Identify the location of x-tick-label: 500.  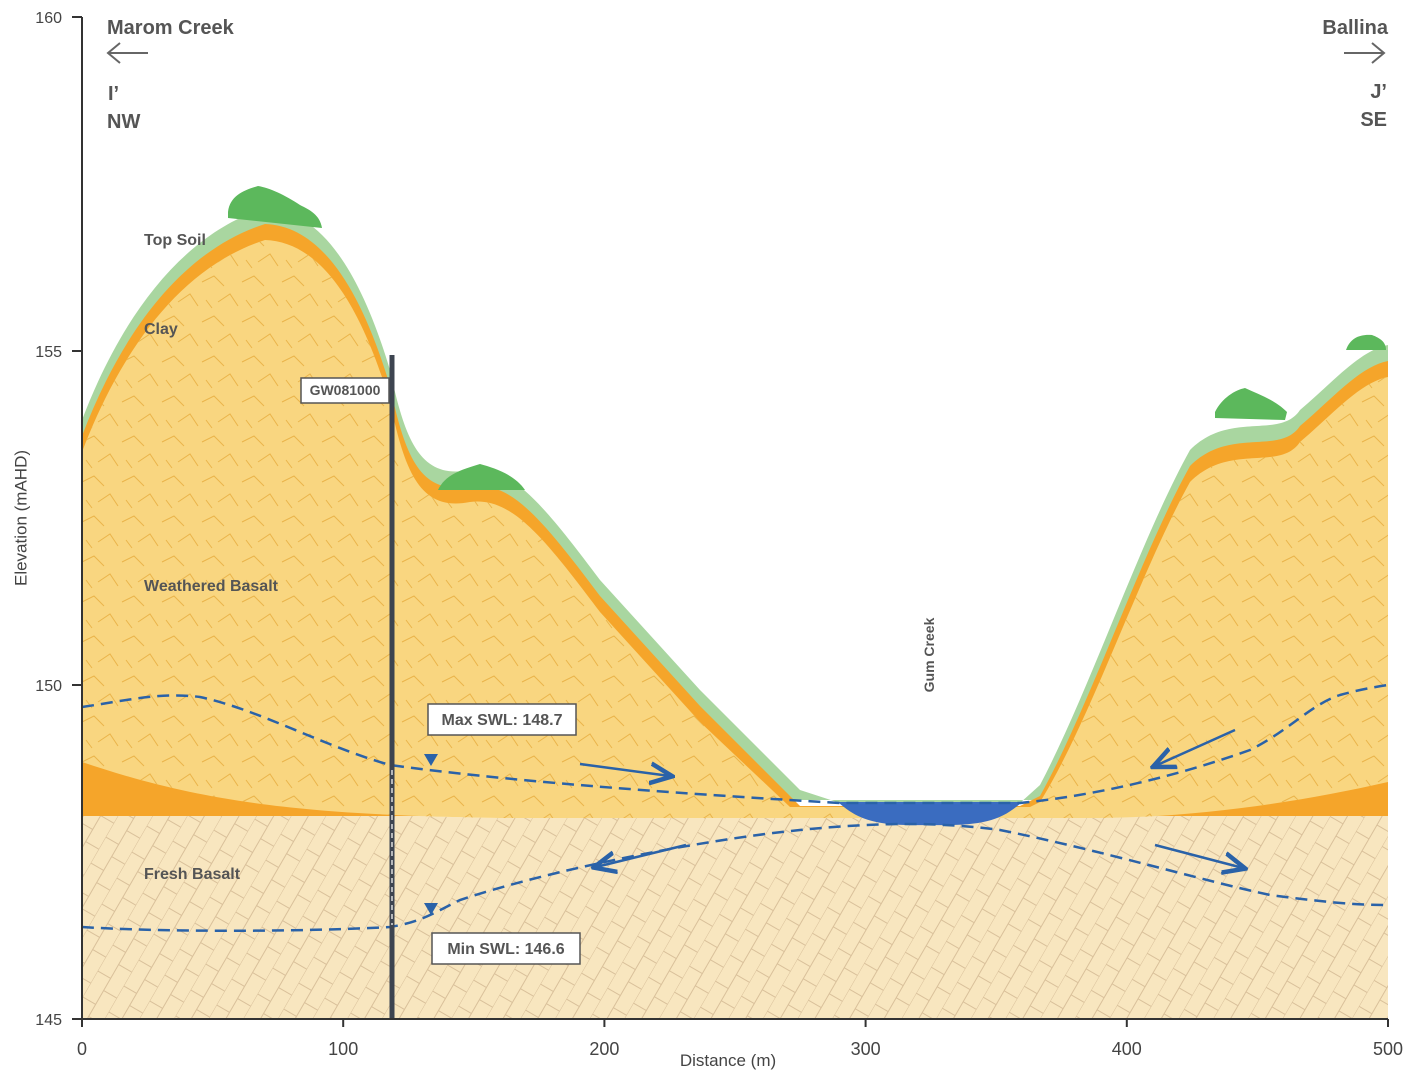
(1388, 1049).